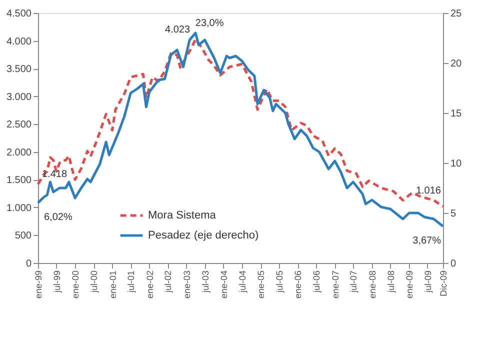 This screenshot has height=340, width=483. I want to click on x-tick-label: ene-05, so click(261, 284).